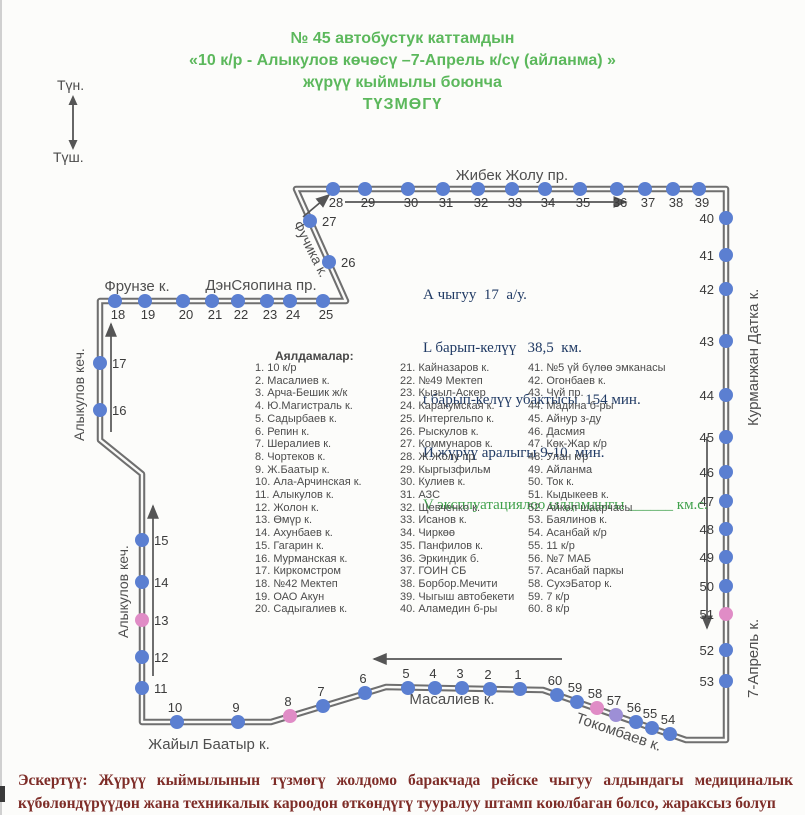 The image size is (805, 815). What do you see at coordinates (447, 418) in the screenshot?
I see `stop-list-item: 25. Интергельпо к.` at bounding box center [447, 418].